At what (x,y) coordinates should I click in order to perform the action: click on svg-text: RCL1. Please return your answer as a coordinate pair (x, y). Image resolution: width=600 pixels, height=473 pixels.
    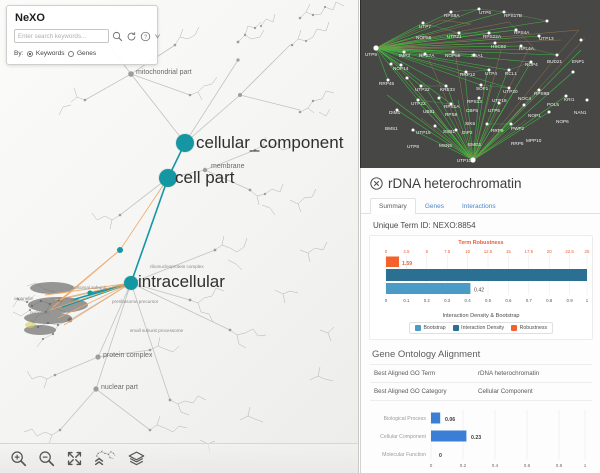
    Looking at the image, I should click on (511, 73).